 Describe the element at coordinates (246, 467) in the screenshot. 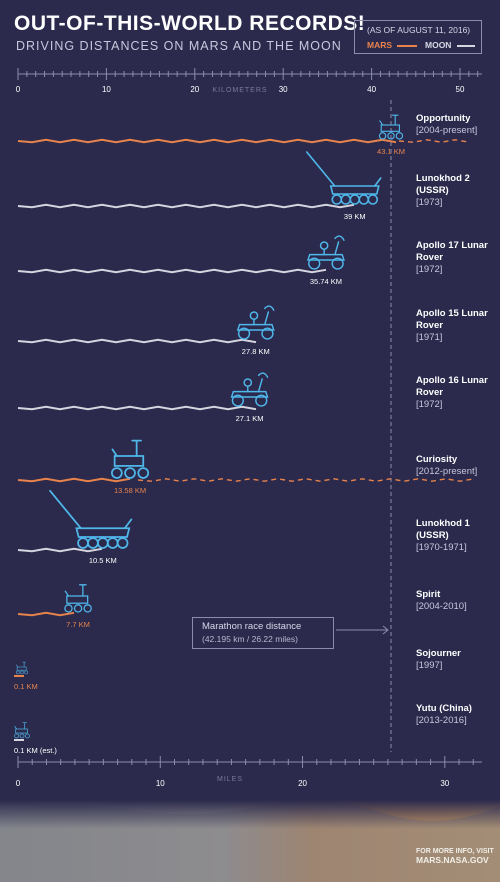

I see `series-curiosity: 13.58 KM` at that location.